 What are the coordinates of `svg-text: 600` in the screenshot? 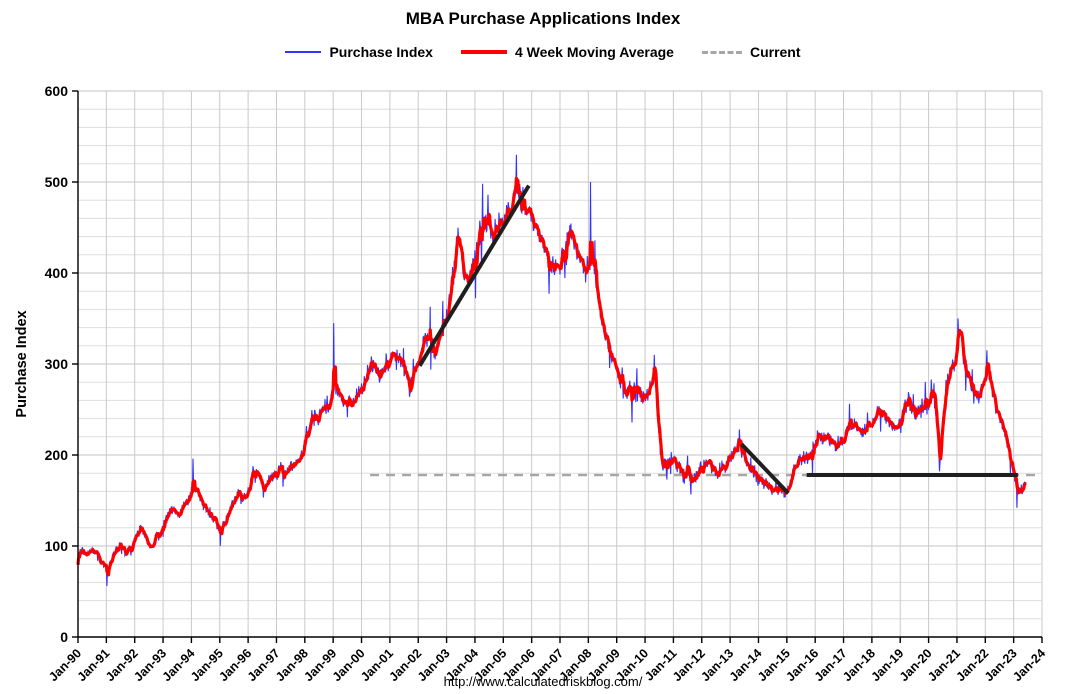 It's located at (57, 91).